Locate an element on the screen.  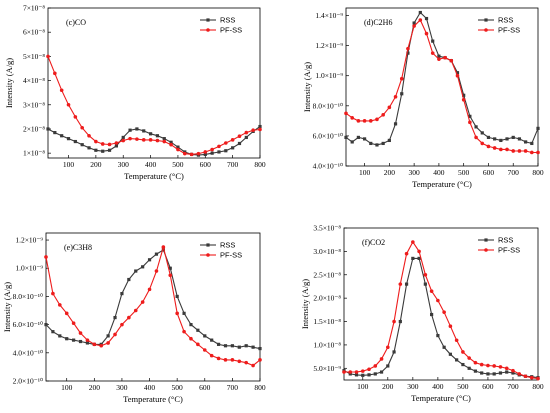
panel-title: (e)C3H8 is located at coordinates (78, 247).